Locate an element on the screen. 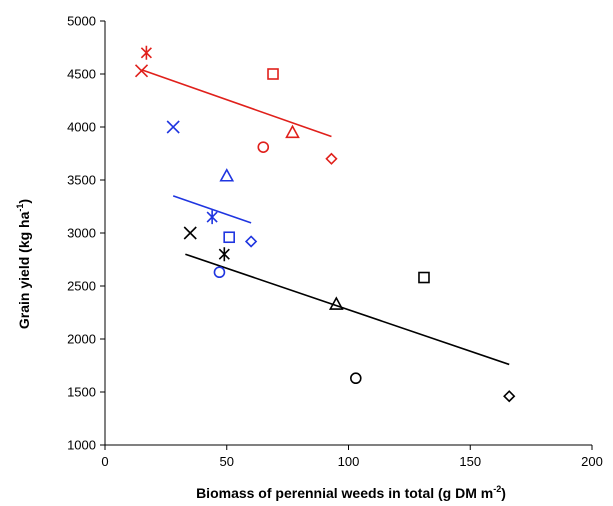  y-axis-ticks: 1000 1500 2000 2500 3000 3500 4000 4500 5000 is located at coordinates (86, 233).